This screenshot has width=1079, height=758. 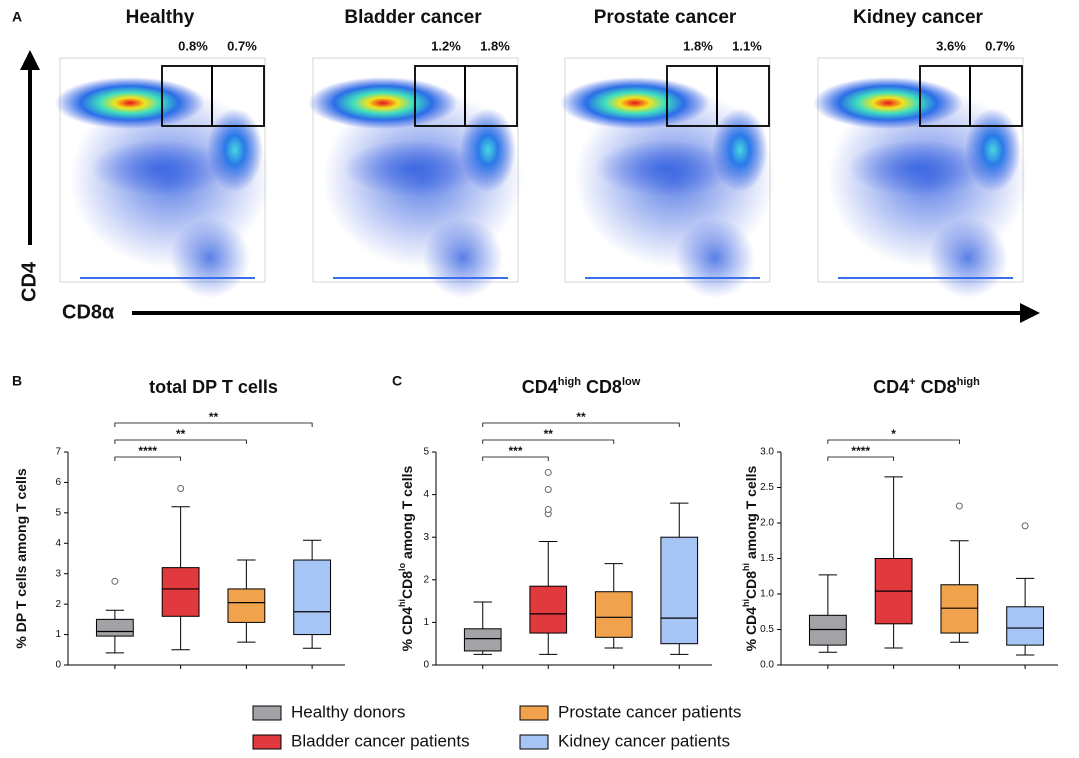 I want to click on flow-panel: Prostate cancer 1.8% 1.1%, so click(x=667, y=152).